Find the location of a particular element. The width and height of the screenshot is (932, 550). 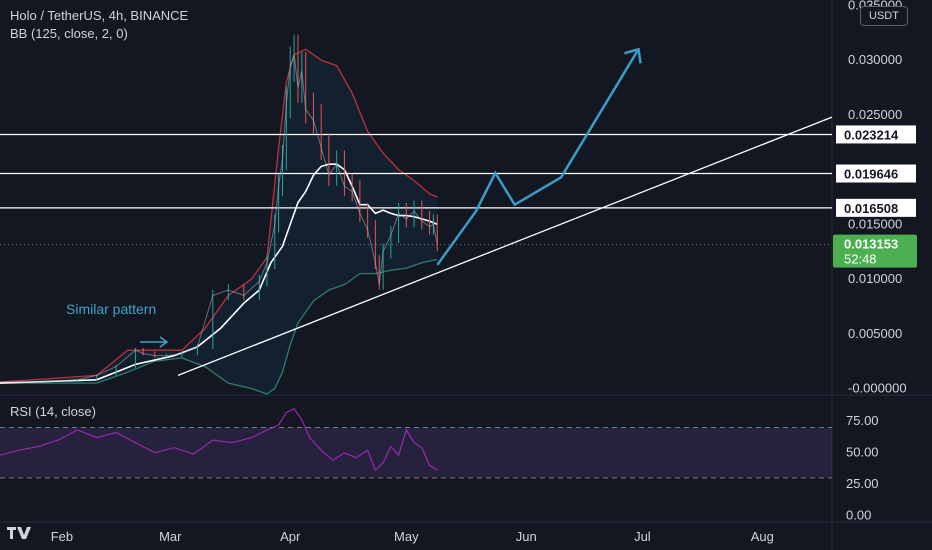

rsi-label: RSI (14, close) is located at coordinates (53, 411).